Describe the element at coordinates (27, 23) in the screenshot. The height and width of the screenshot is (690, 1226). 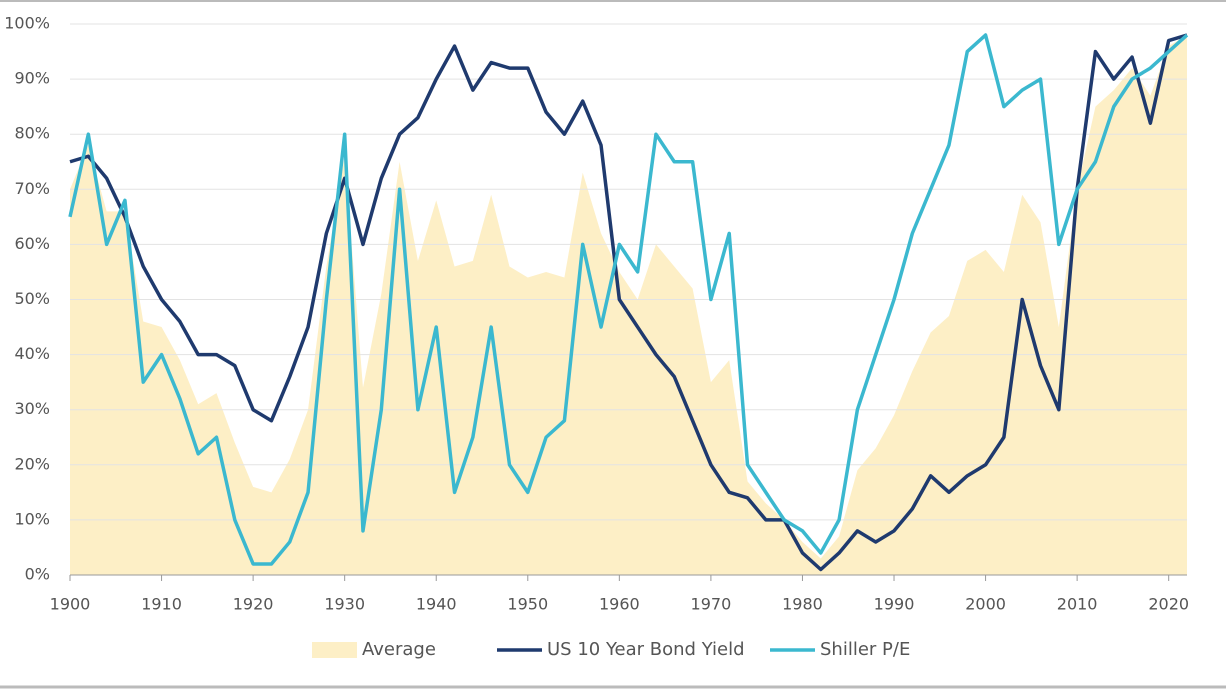
I see `y-tick-label: 100%` at that location.